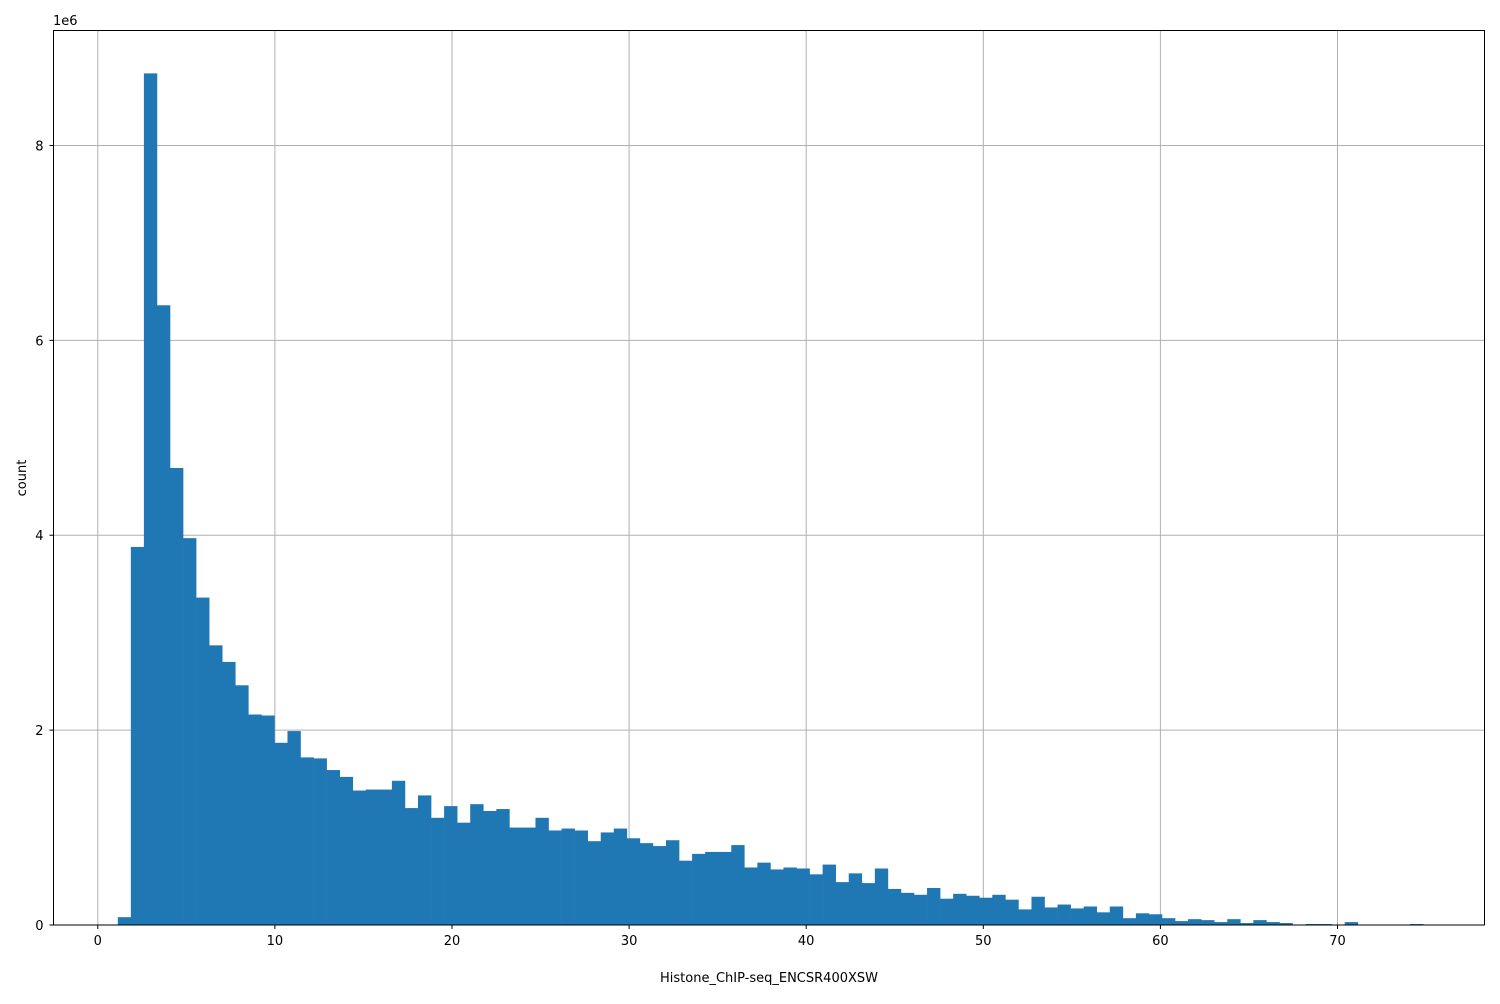  What do you see at coordinates (39, 926) in the screenshot?
I see `y-tick-label: 0` at bounding box center [39, 926].